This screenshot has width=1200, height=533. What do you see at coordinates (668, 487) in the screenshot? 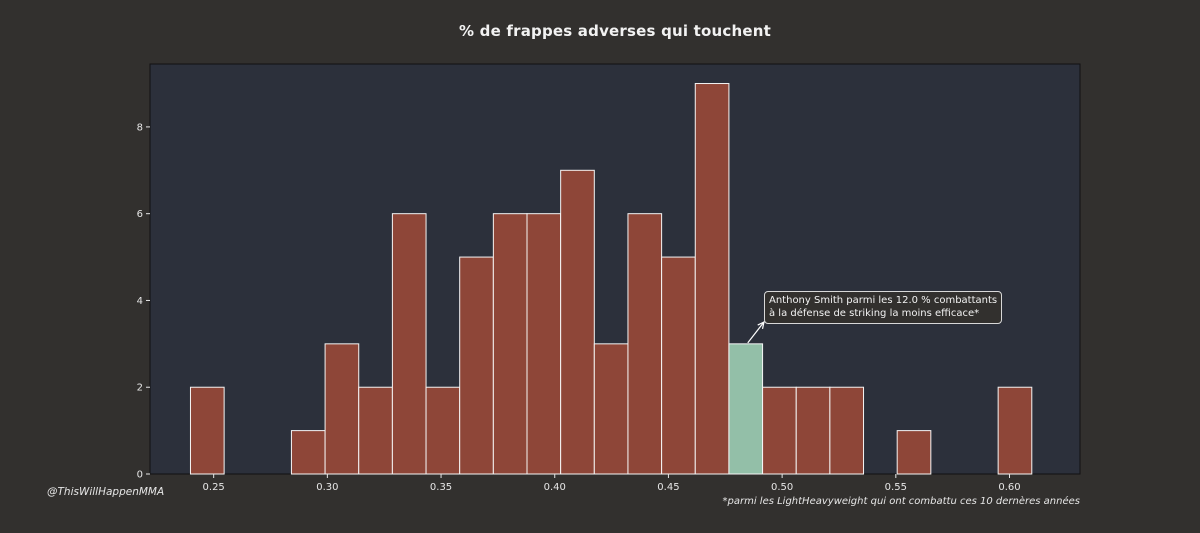
I see `x-tick-label: 0.45` at bounding box center [668, 487].